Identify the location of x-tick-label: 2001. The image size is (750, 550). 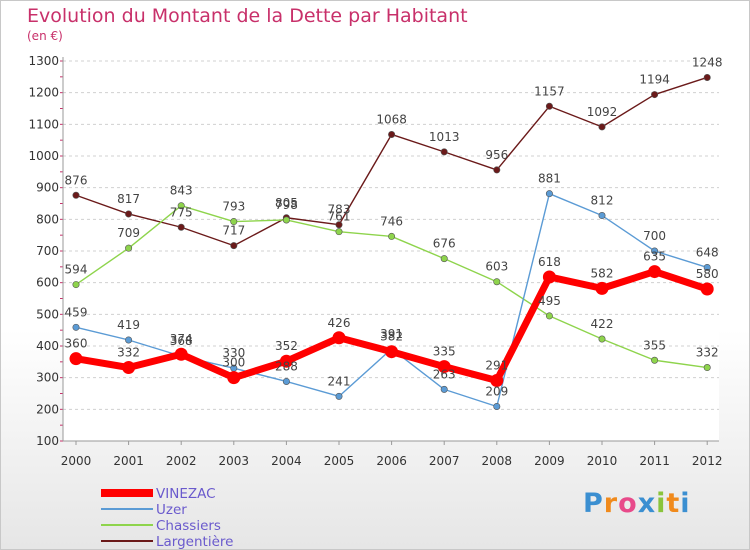
(128, 461).